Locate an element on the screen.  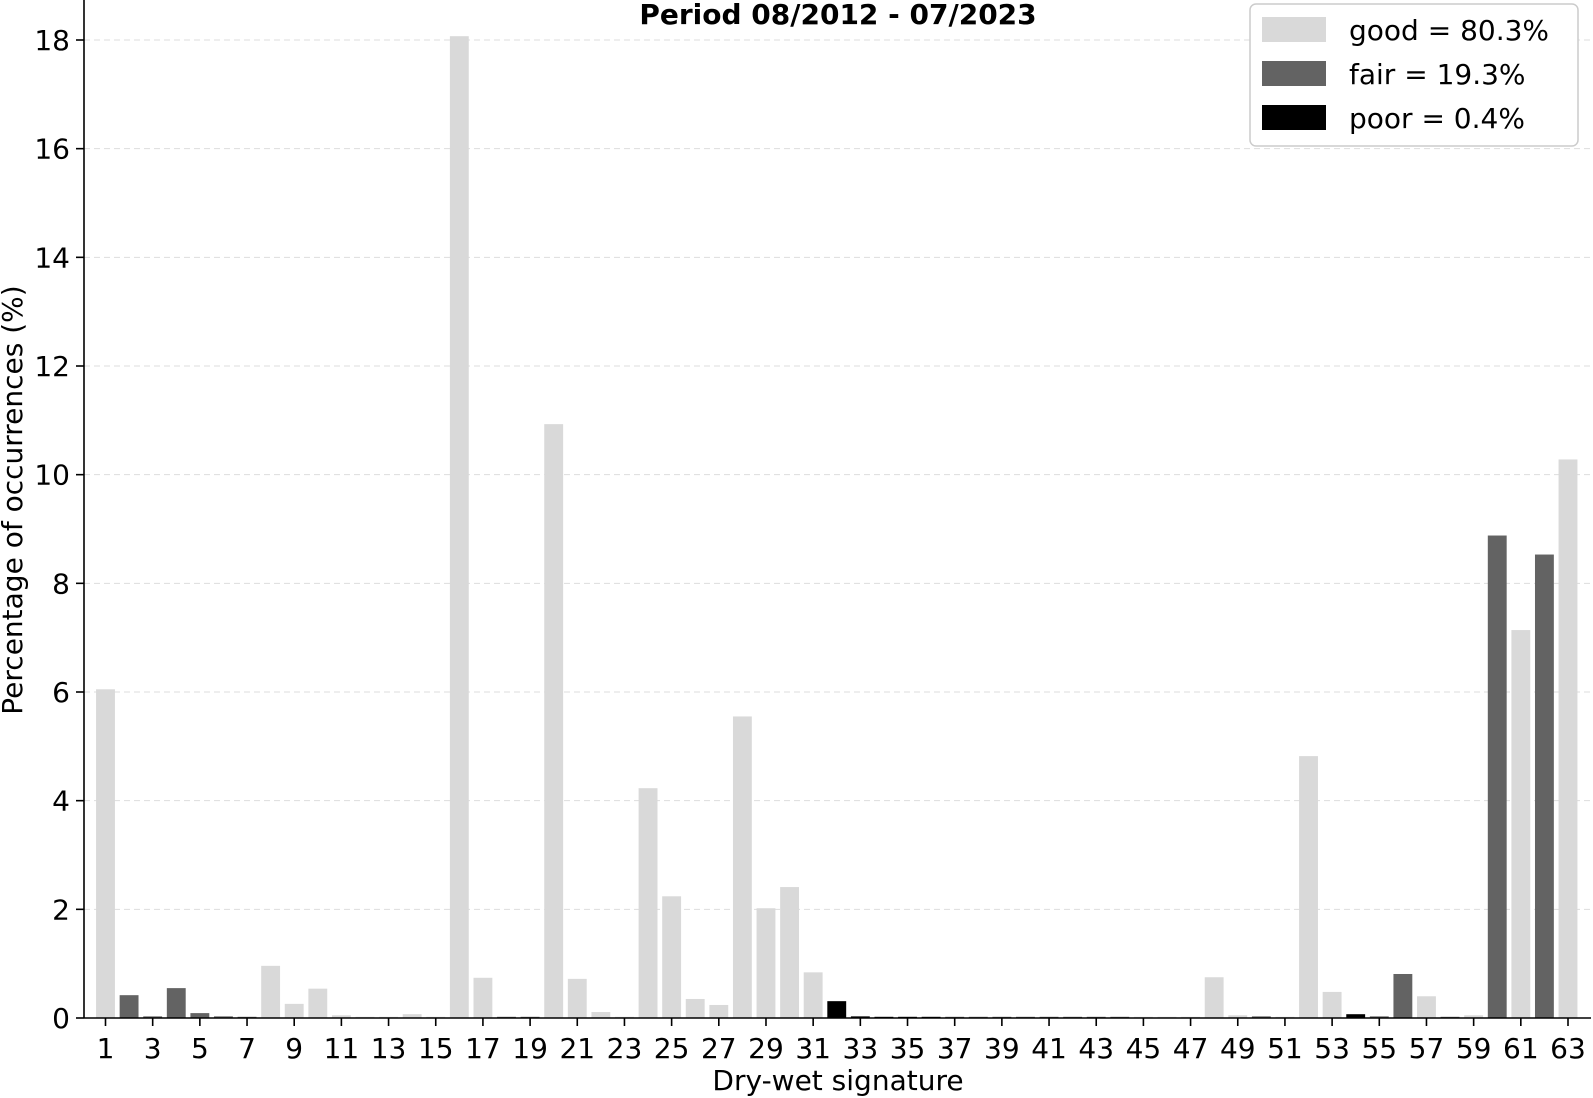
x-tick-label-61: 61 is located at coordinates (1521, 1048).